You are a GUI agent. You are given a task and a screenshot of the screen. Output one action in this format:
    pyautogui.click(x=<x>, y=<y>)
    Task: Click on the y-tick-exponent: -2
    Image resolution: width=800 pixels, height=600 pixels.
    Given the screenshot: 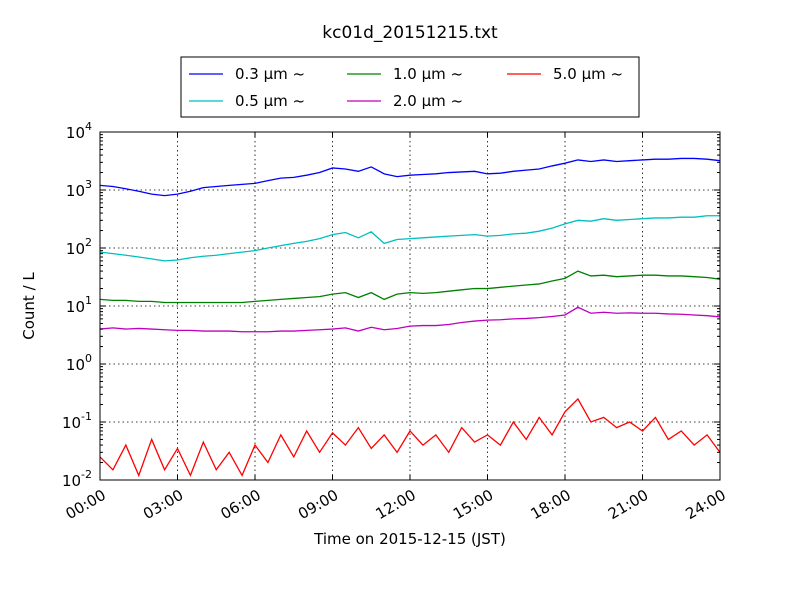 What is the action you would take?
    pyautogui.click(x=86, y=474)
    